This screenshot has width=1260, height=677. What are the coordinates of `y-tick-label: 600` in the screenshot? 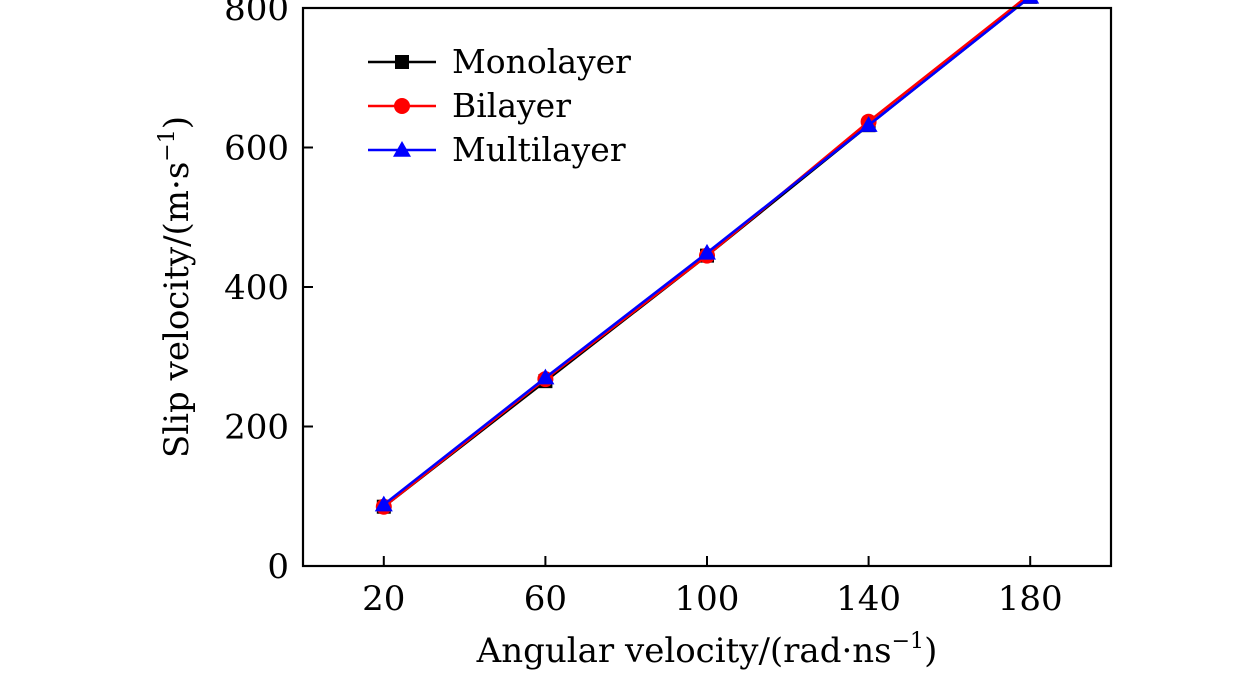 It's located at (256, 149).